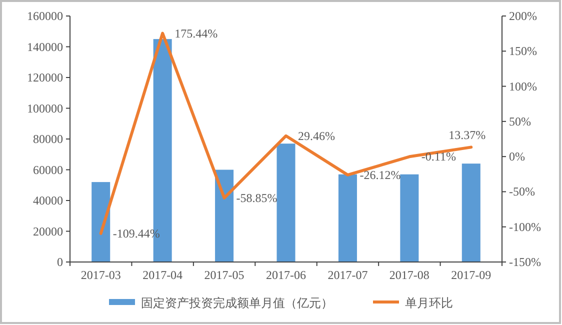 Image resolution: width=562 pixels, height=325 pixels. I want to click on y-tick-label: 60000, so click(48, 169).